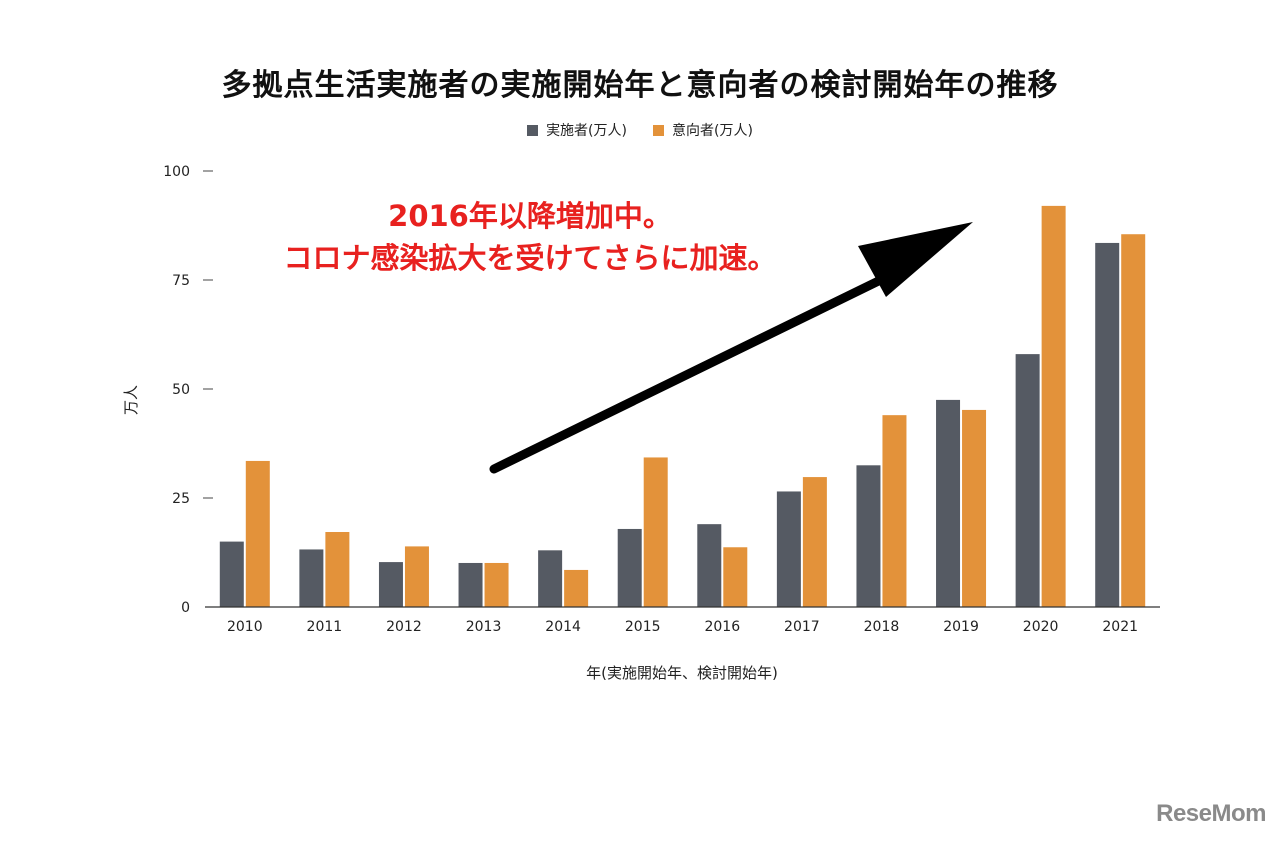  What do you see at coordinates (735, 577) in the screenshot?
I see `bar-intenders-2016` at bounding box center [735, 577].